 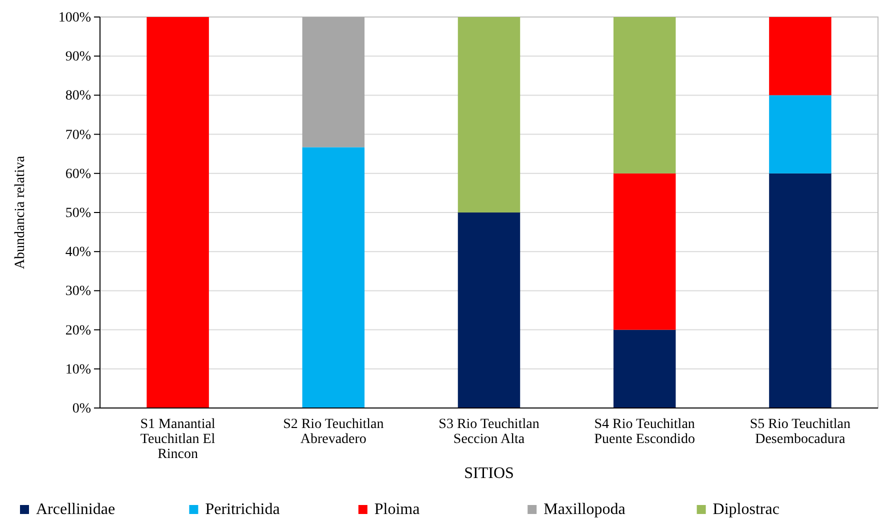 I want to click on x-tick-label: S4 Rio Teuchitlan Puente Escondido, so click(x=644, y=432).